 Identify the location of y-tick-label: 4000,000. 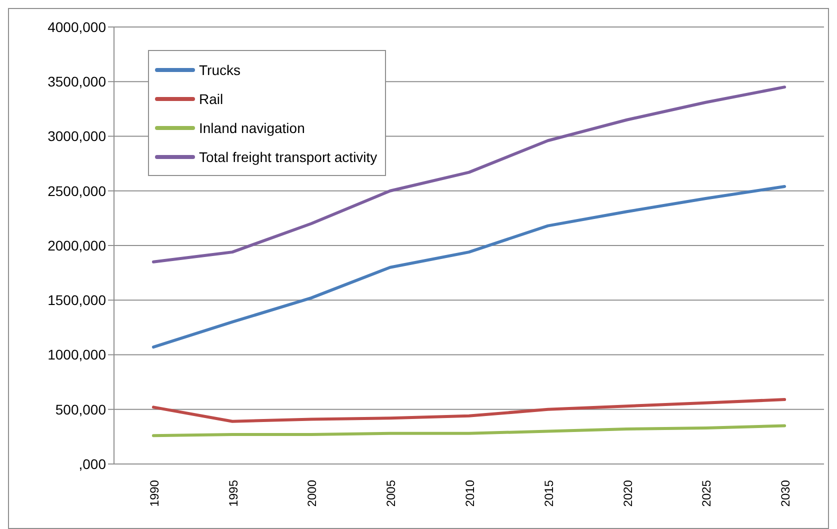
(77, 26).